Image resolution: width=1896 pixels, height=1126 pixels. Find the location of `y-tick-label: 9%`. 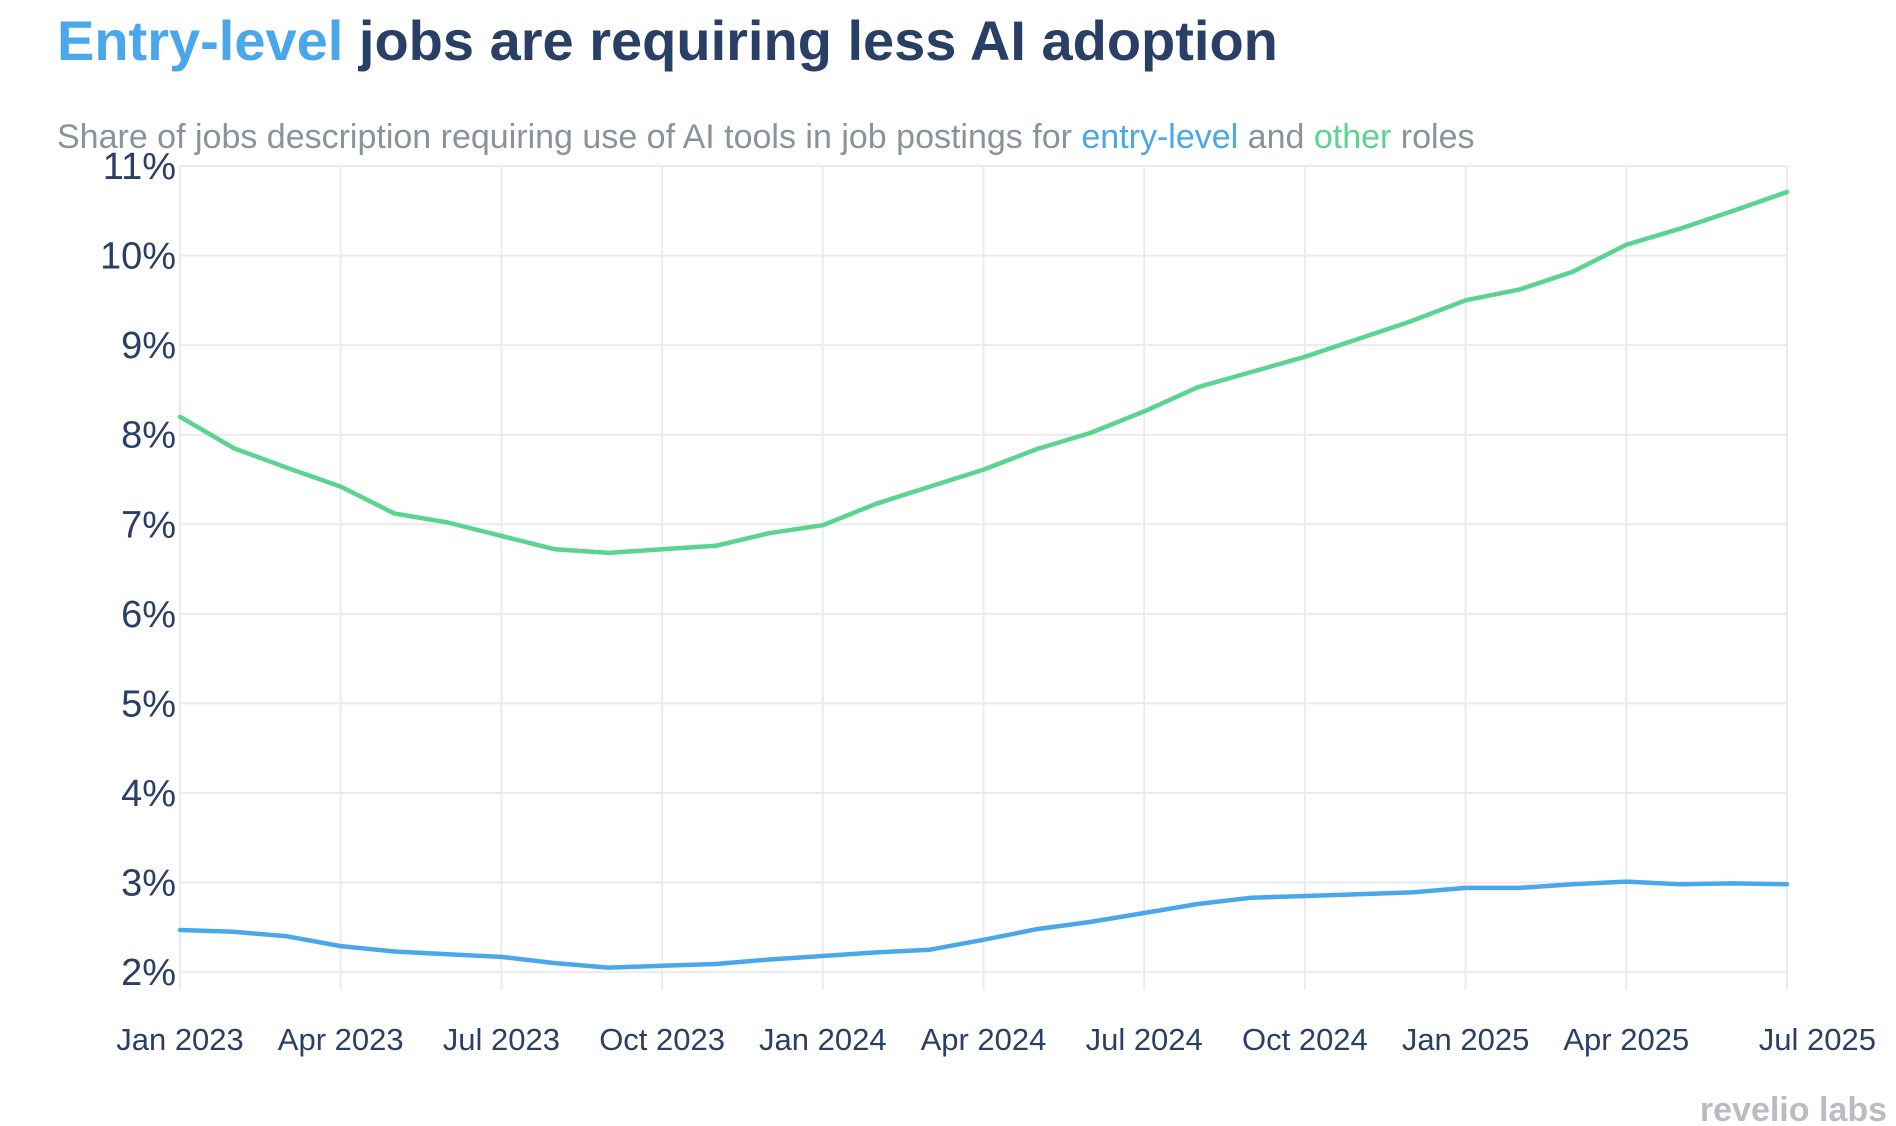

y-tick-label: 9% is located at coordinates (148, 346).